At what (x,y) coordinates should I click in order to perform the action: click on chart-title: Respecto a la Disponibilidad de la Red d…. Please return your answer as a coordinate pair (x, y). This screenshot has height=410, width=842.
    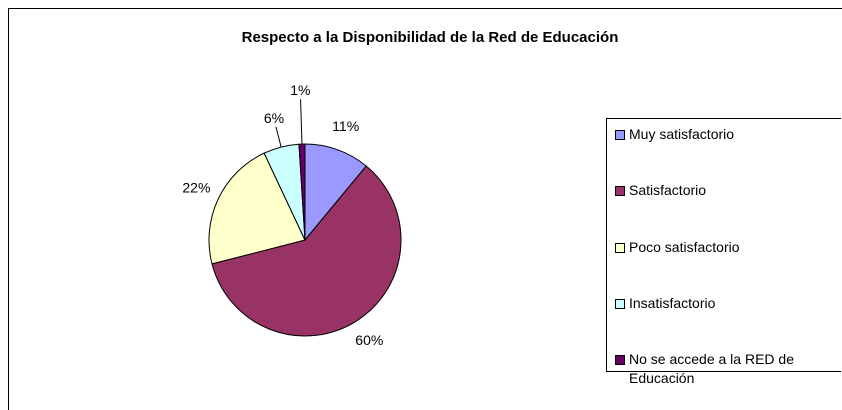
    Looking at the image, I should click on (430, 37).